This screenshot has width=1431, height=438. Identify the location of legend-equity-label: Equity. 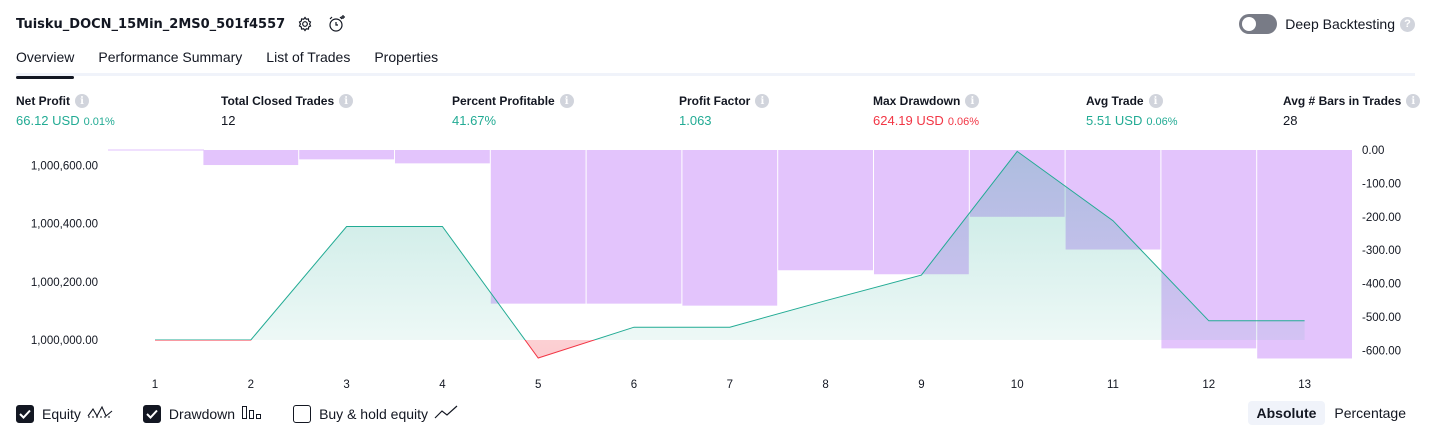
(61, 414).